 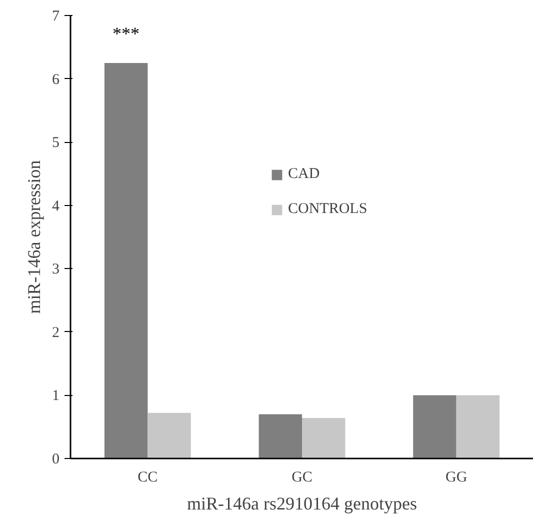 What do you see at coordinates (56, 396) in the screenshot?
I see `y-tick-label: 1` at bounding box center [56, 396].